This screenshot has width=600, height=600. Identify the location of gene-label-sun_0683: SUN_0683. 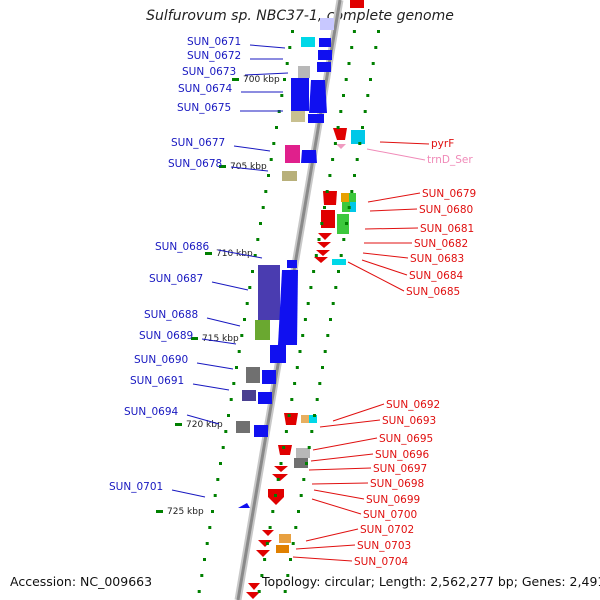
(437, 259).